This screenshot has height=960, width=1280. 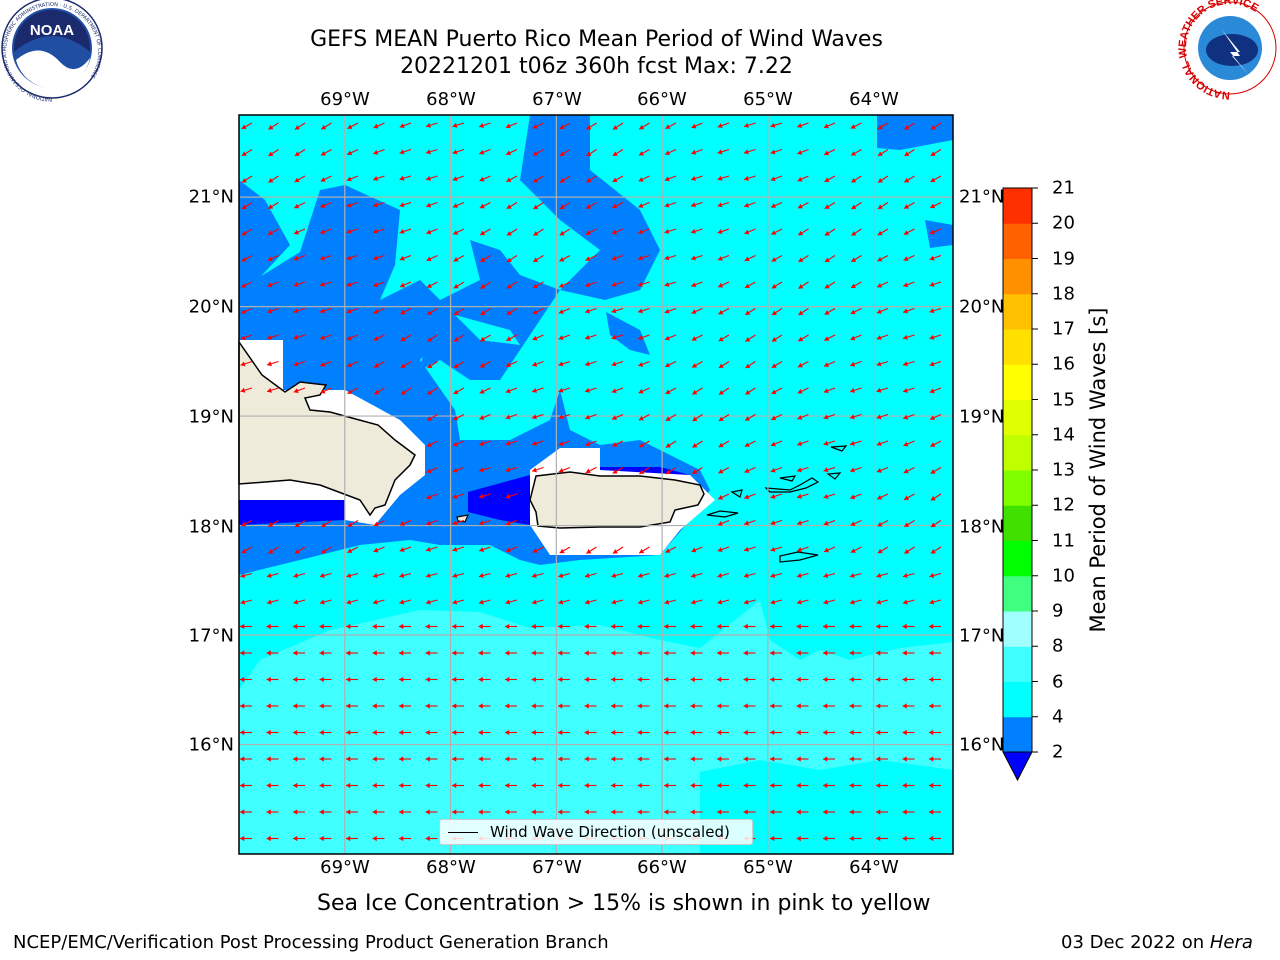 What do you see at coordinates (1063, 223) in the screenshot?
I see `colorbar-tick-label: 20` at bounding box center [1063, 223].